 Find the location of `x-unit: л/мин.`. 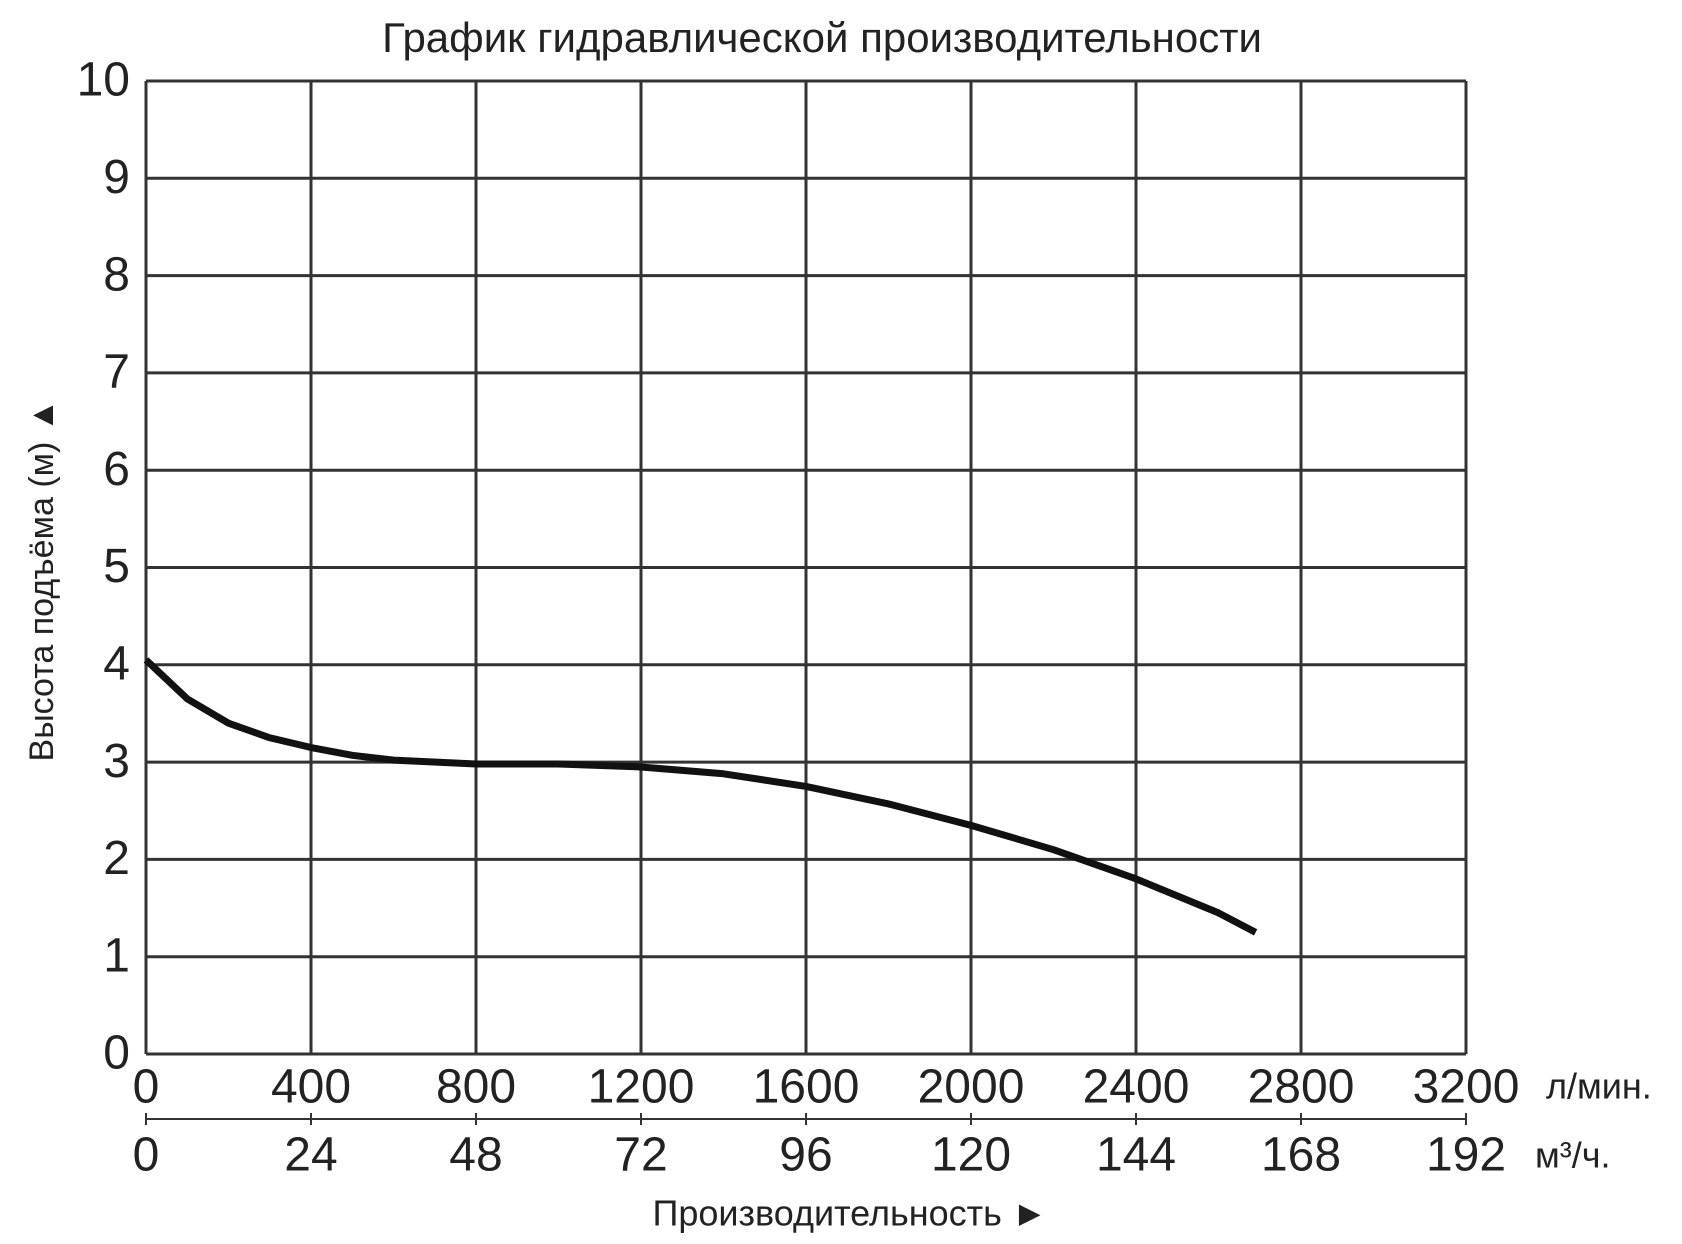

x-unit: л/мин. is located at coordinates (1599, 1086).